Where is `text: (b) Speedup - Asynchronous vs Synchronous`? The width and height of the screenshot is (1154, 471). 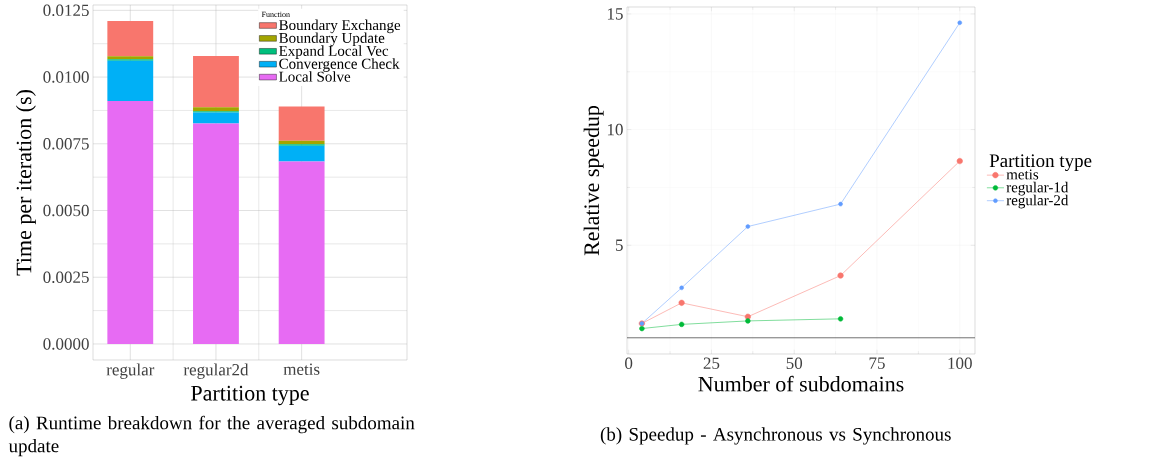 text: (b) Speedup - Asynchronous vs Synchronous is located at coordinates (775, 436).